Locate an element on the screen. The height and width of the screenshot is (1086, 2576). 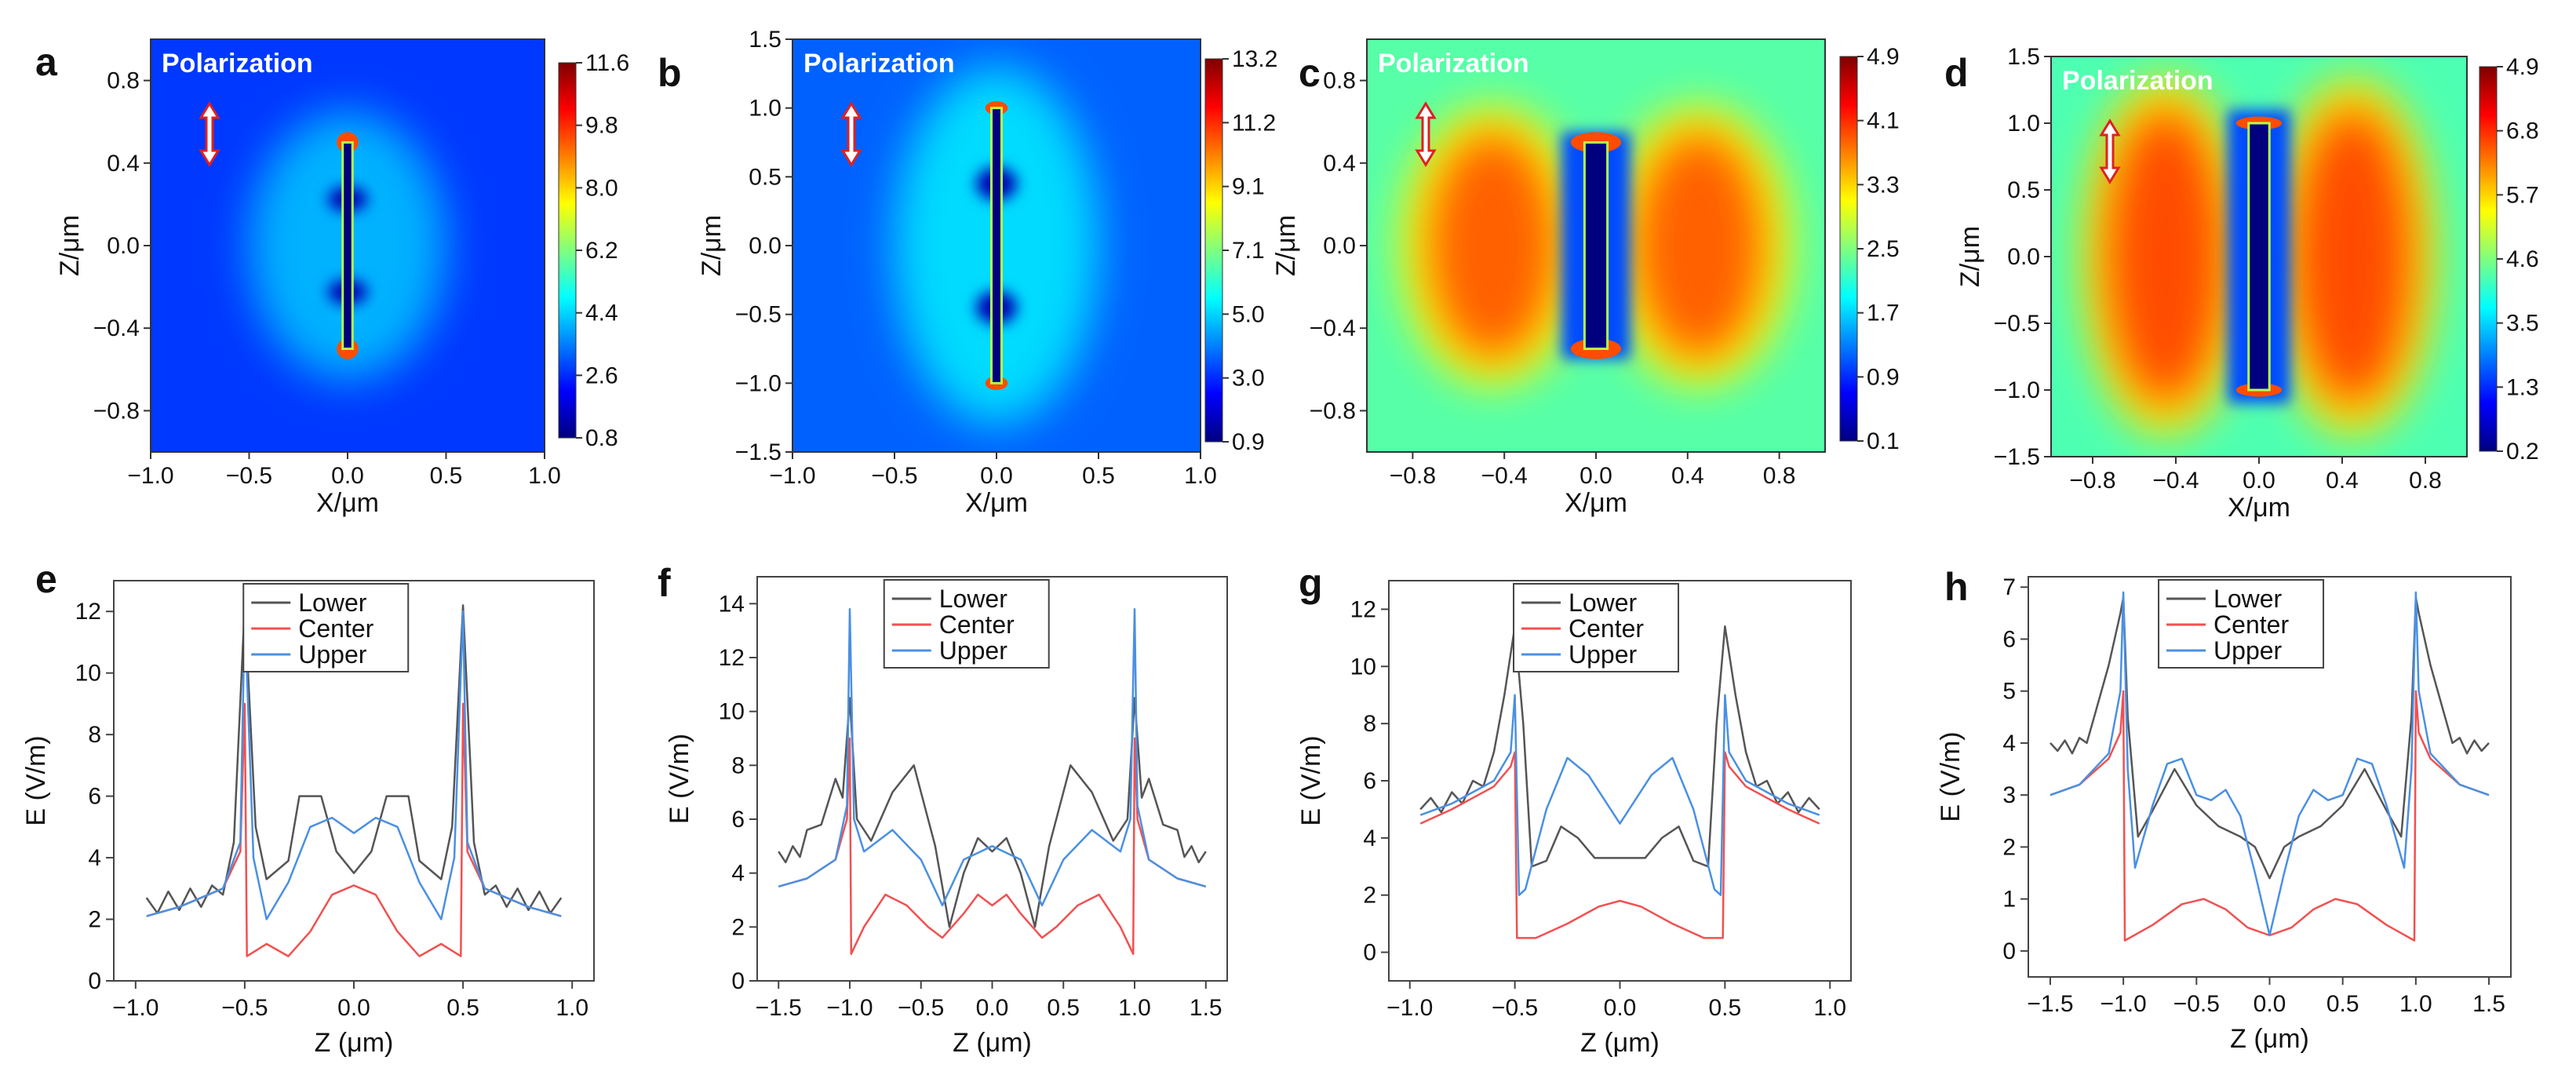
x-tick-label: −0.8 is located at coordinates (2092, 481).